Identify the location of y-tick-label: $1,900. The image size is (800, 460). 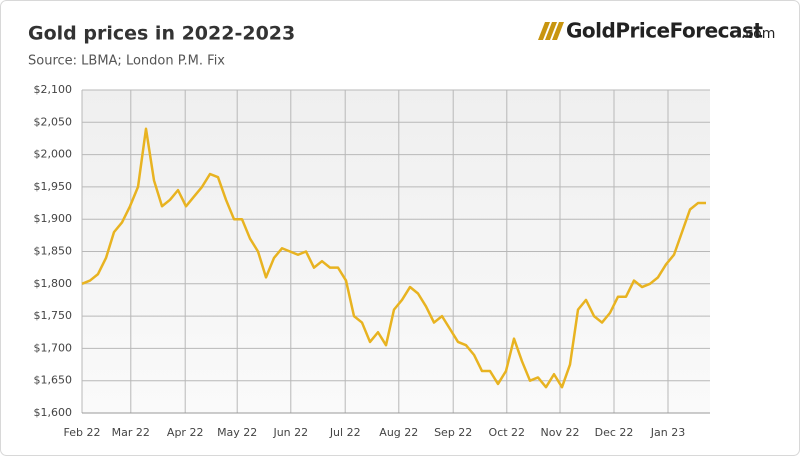
(53, 218).